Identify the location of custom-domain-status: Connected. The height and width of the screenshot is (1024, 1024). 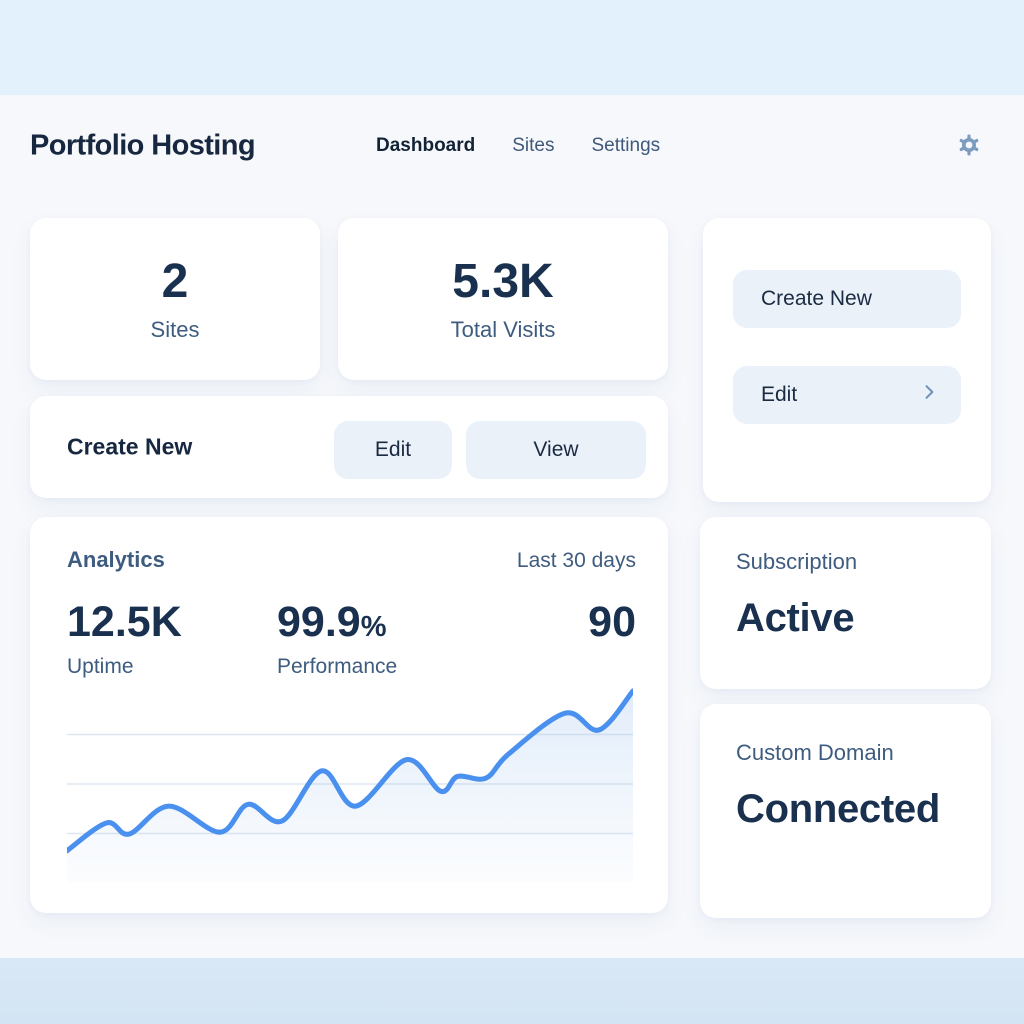
(838, 809).